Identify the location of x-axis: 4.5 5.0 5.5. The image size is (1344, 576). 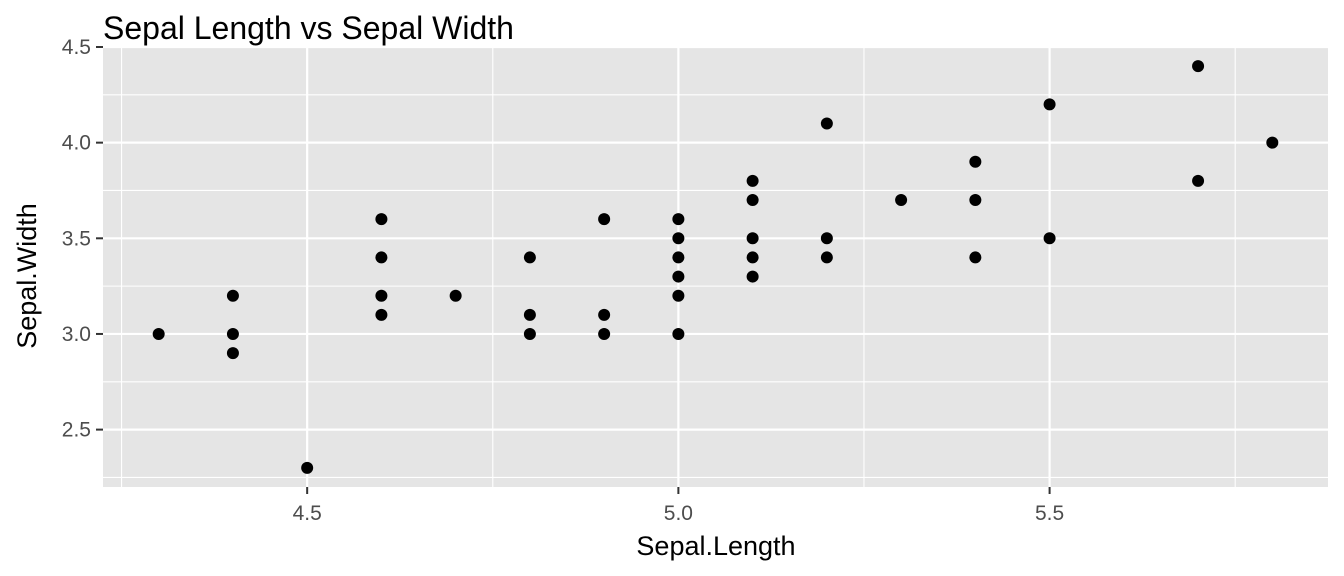
(678, 506).